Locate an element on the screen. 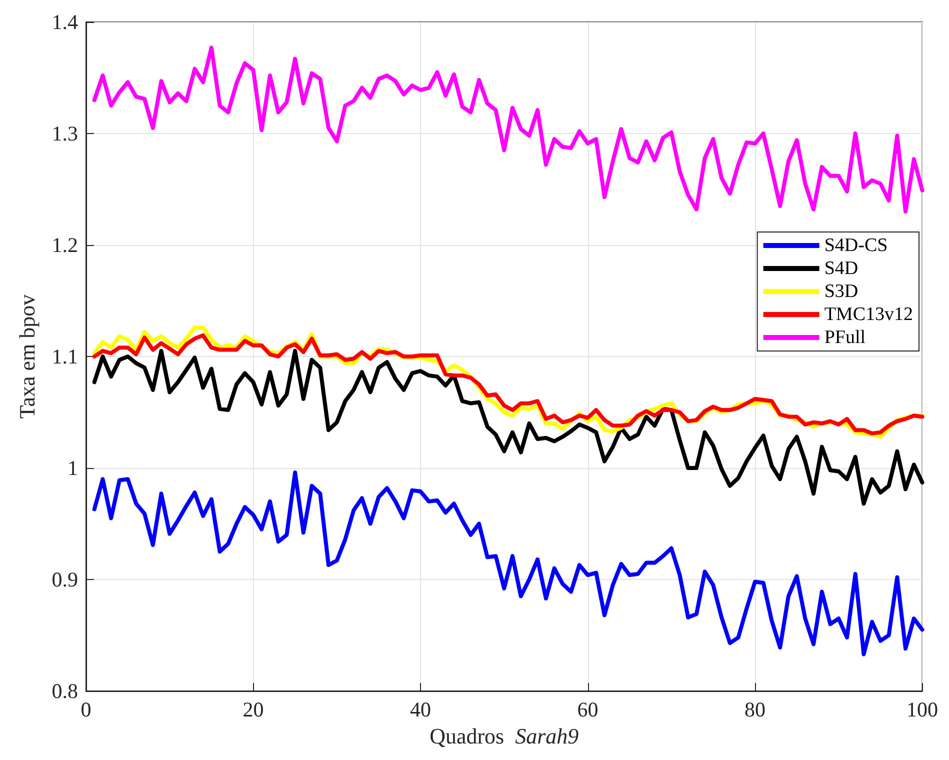  y-tick-label: 1 is located at coordinates (73, 468).